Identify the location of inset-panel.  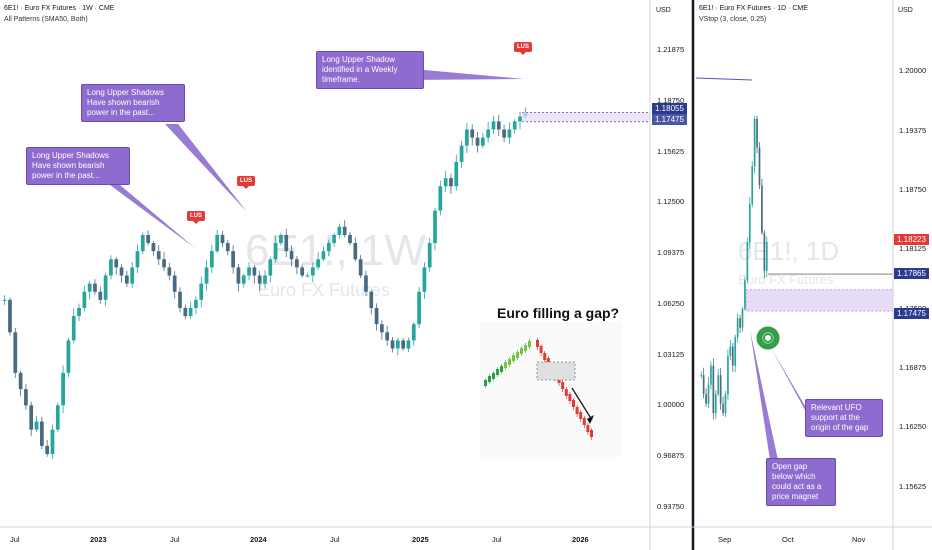
(551, 389).